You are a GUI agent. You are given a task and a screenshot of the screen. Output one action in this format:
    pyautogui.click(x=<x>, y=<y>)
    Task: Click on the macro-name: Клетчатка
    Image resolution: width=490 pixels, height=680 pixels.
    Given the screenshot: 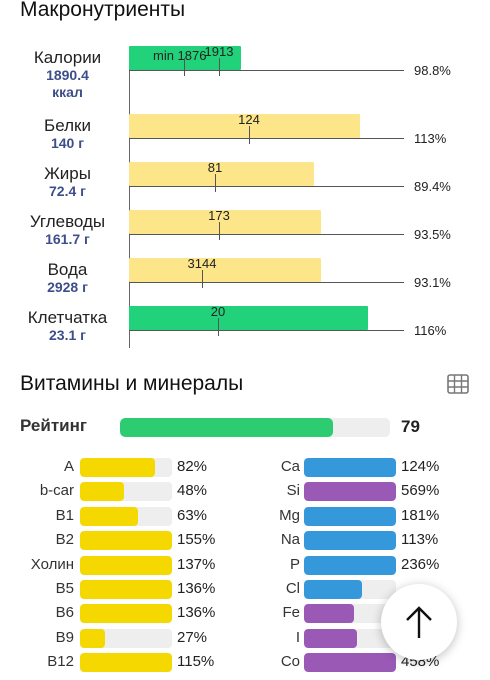 What is the action you would take?
    pyautogui.click(x=67, y=317)
    